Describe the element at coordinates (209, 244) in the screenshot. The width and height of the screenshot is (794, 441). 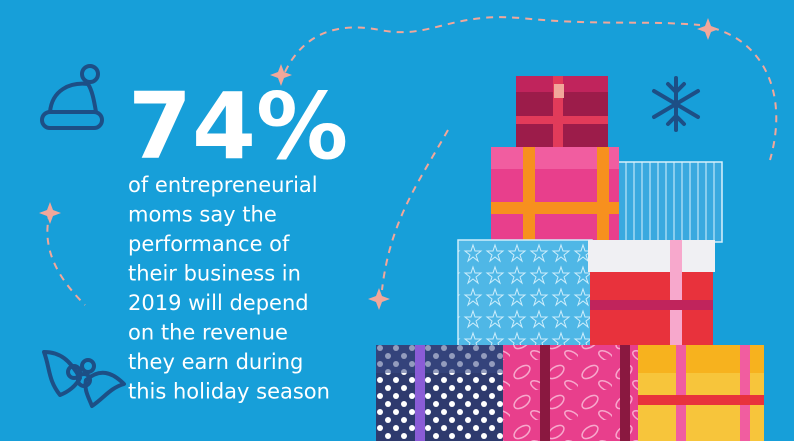
I see `stat-text-line: performance of` at that location.